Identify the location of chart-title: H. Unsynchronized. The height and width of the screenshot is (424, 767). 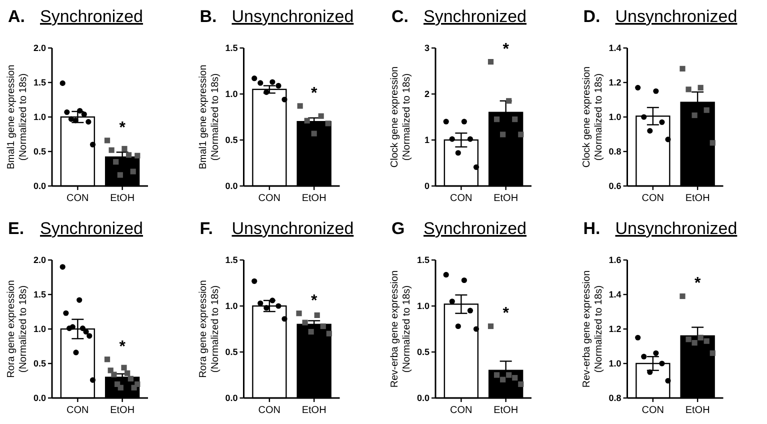
(660, 228).